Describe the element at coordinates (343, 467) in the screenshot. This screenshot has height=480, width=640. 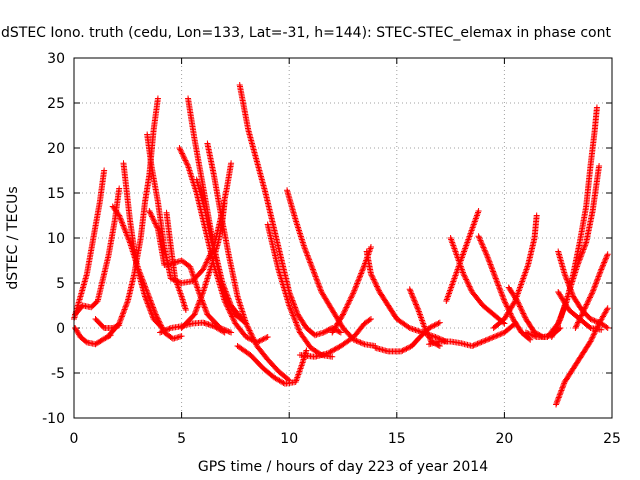
I see `x-axis-label: GPS time / hours of day 223 of year 2014` at that location.